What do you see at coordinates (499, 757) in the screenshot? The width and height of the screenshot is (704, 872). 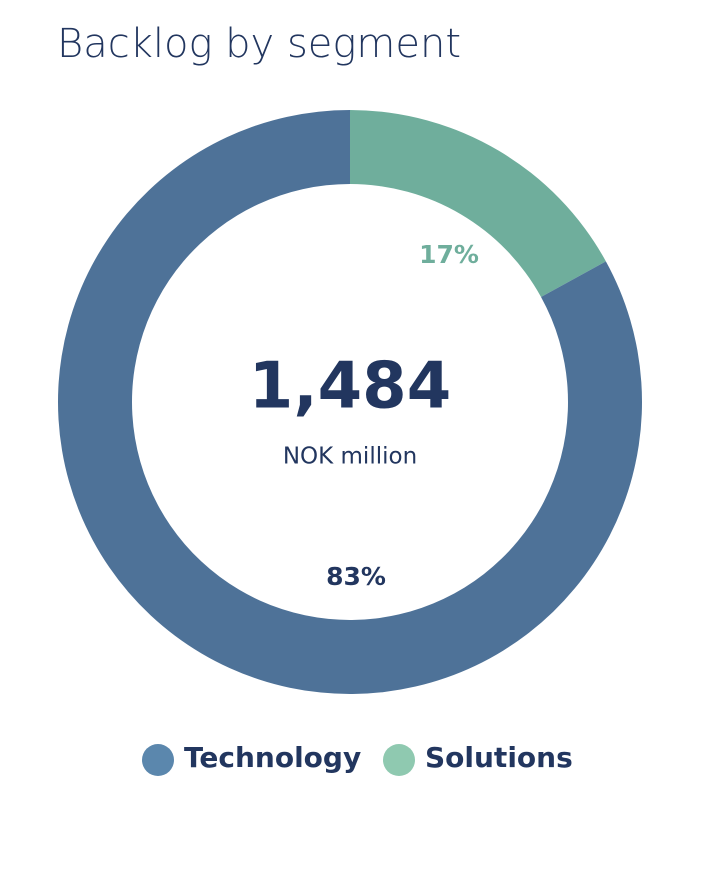 I see `legend-label: Solutions` at bounding box center [499, 757].